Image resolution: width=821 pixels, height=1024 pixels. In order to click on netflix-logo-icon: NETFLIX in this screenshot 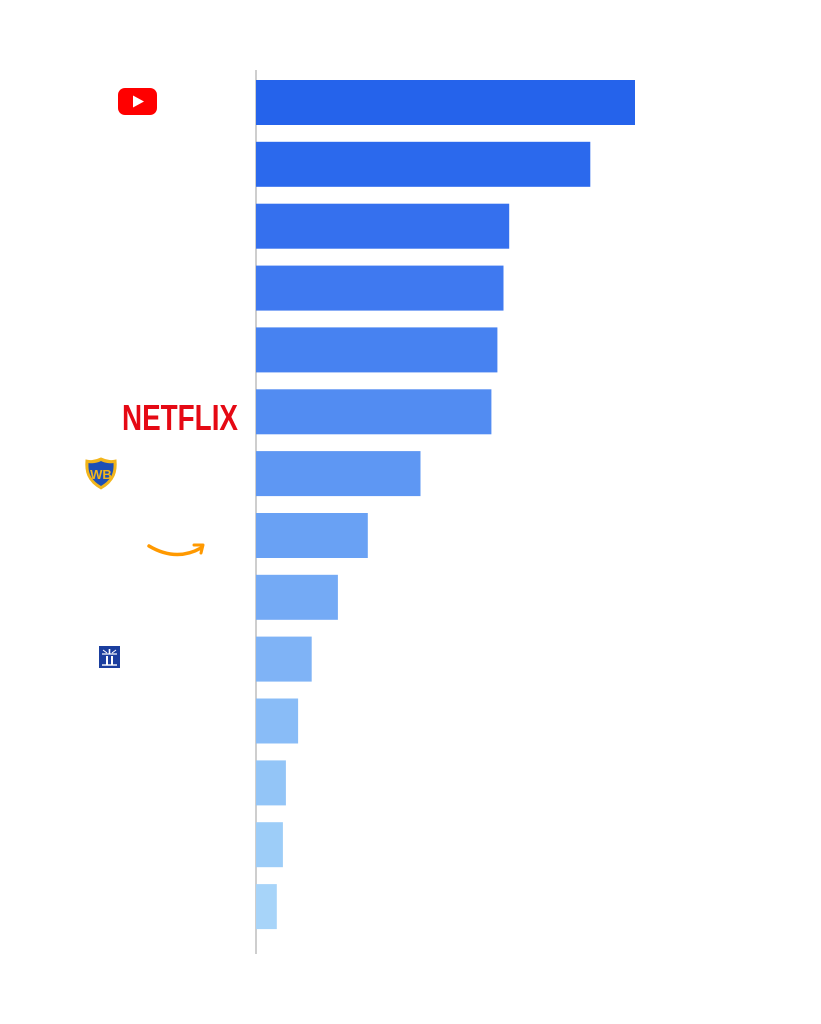, I will do `click(180, 417)`.